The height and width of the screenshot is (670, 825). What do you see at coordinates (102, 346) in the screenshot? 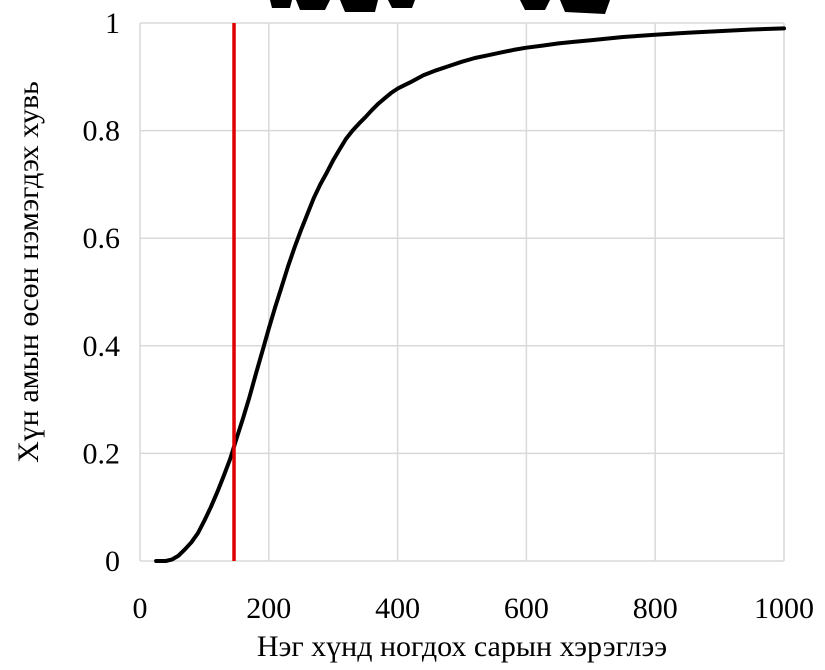
I see `y-tick-label: 0.4` at bounding box center [102, 346].